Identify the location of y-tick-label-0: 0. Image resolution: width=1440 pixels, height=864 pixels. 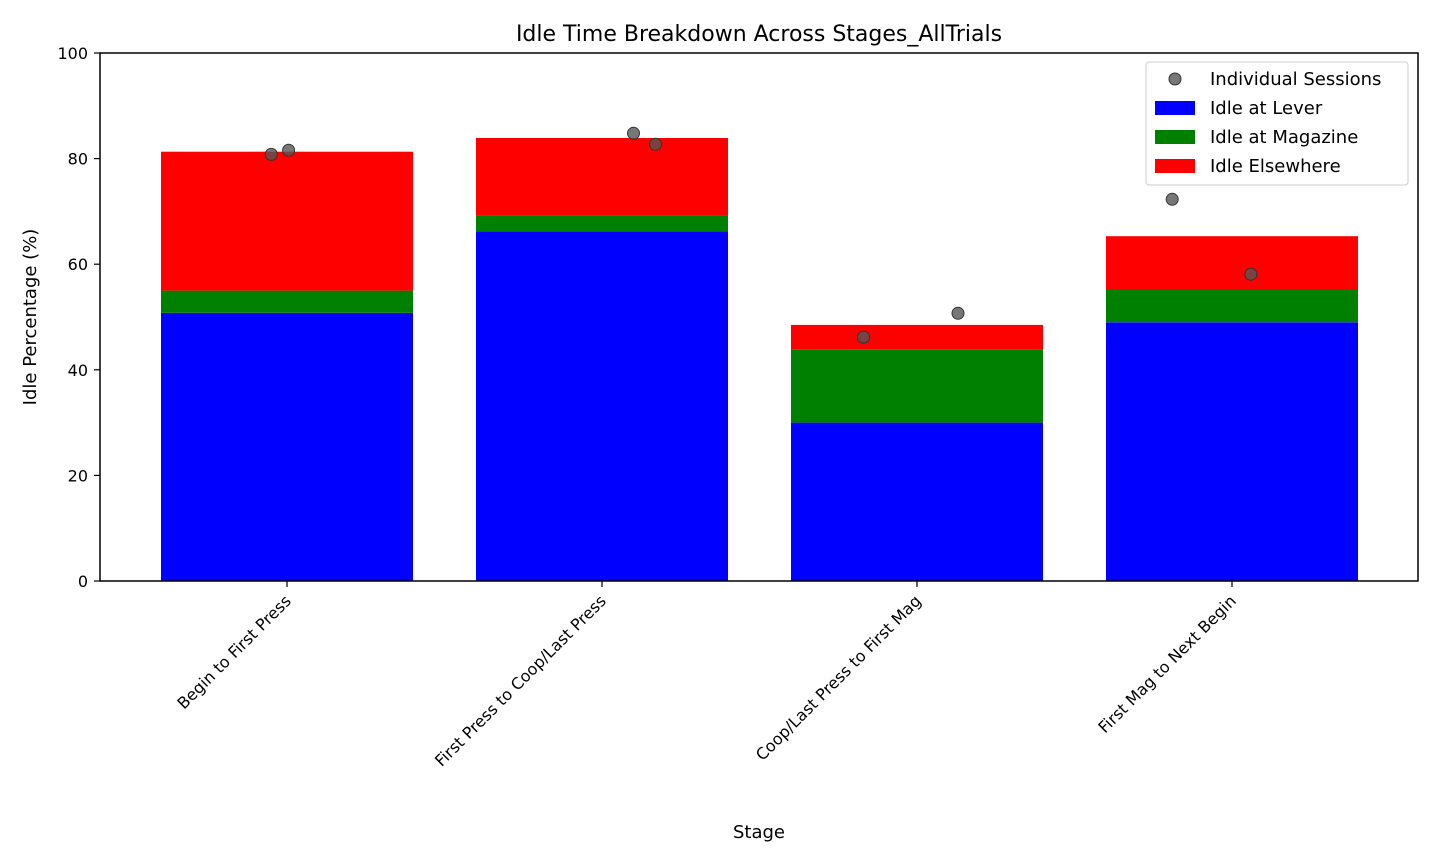
(83, 581).